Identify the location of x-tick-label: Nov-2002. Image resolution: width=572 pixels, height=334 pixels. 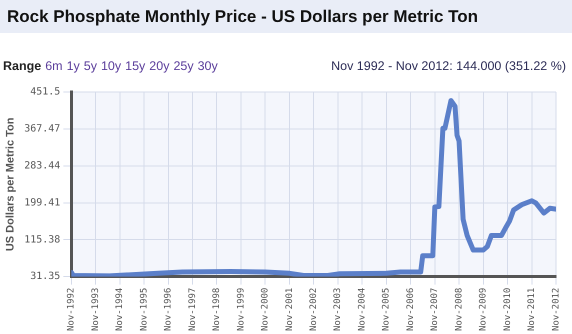
(314, 310).